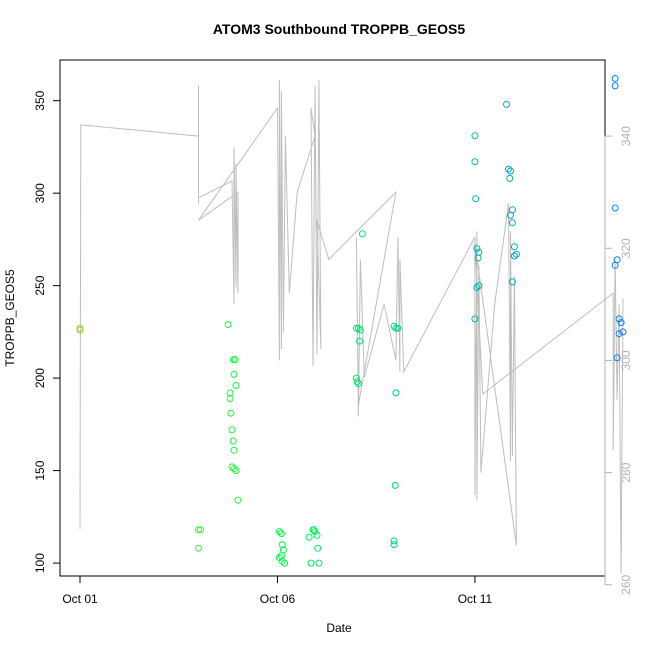 The image size is (650, 650). Describe the element at coordinates (339, 628) in the screenshot. I see `x-axis-label: Date` at that location.